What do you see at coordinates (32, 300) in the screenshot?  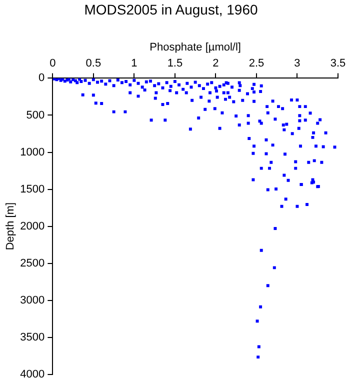 I see `y-tick-label: 3000` at bounding box center [32, 300].